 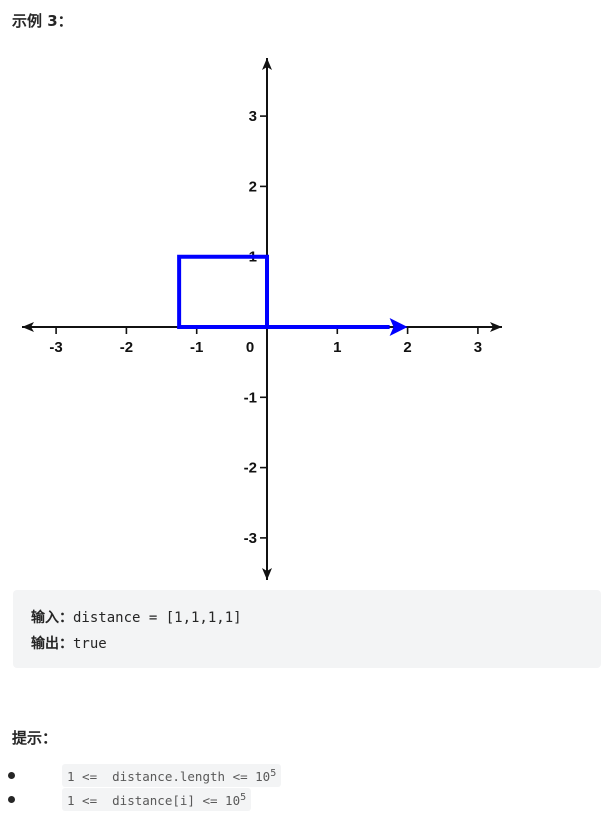 What do you see at coordinates (42, 21) in the screenshot?
I see `example-title: 示例 3：` at bounding box center [42, 21].